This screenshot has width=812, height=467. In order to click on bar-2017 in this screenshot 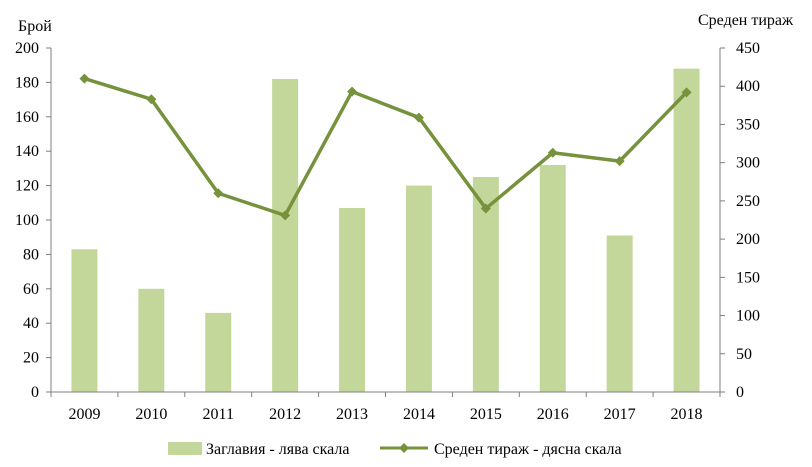, I will do `click(619, 313)`.